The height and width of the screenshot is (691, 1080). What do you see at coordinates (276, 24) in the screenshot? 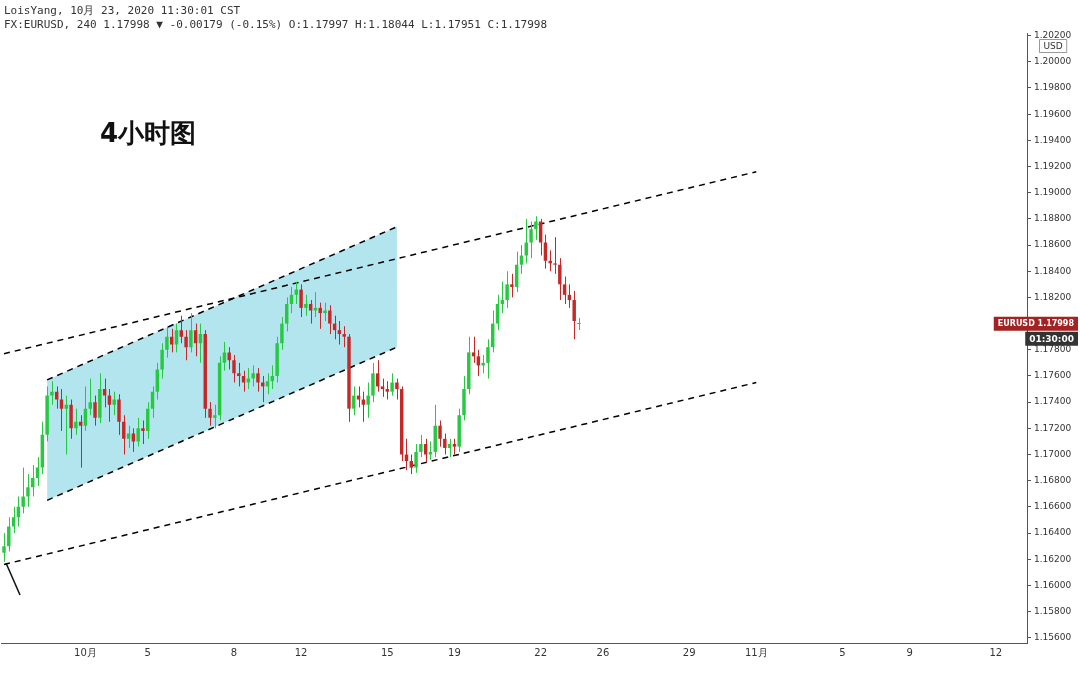
I see `text: FX:EURUSD, 240 1.17998 ▼ -0.00179 (-0.15%) O:1.17997 H:1.18044 L:1.17951 C:1.17998` at bounding box center [276, 24].